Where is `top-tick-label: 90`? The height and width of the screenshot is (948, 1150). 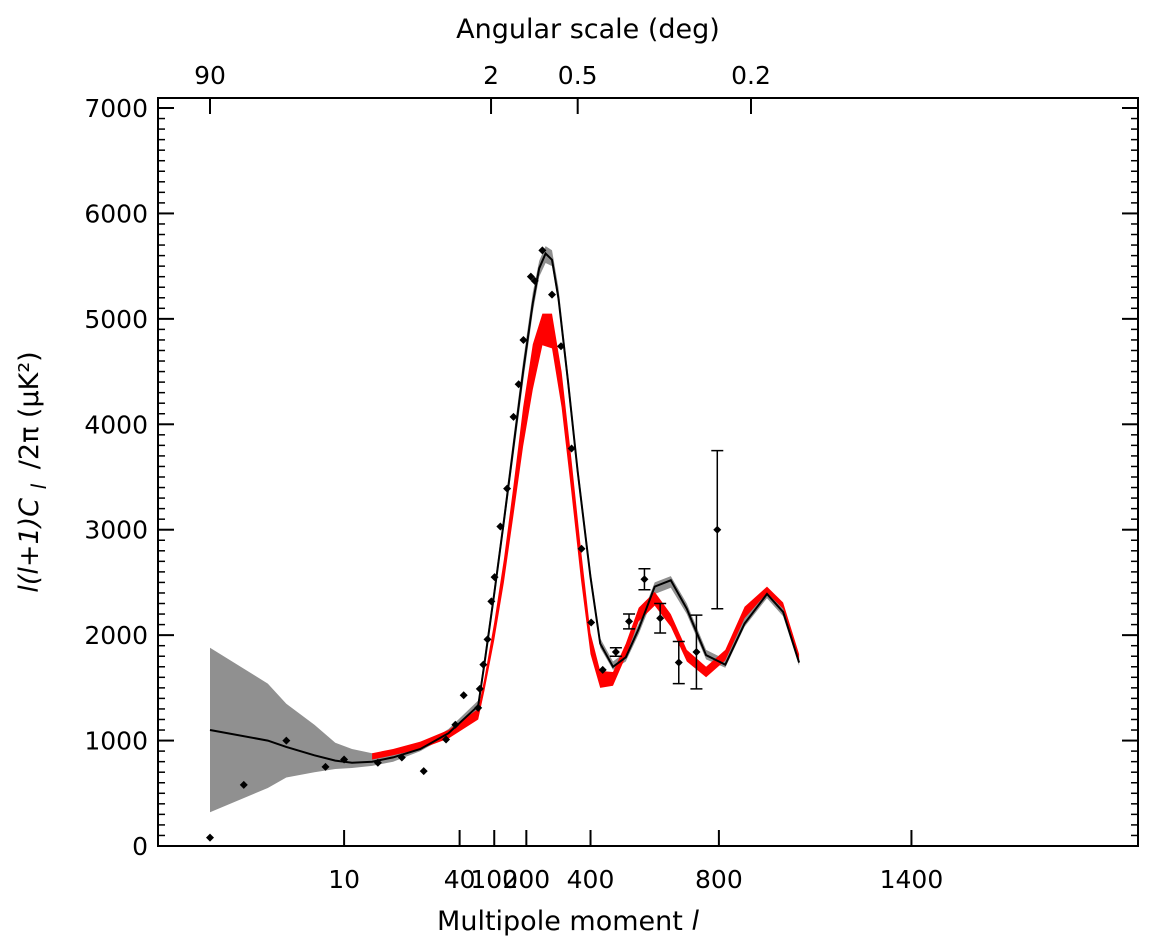 top-tick-label: 90 is located at coordinates (210, 75).